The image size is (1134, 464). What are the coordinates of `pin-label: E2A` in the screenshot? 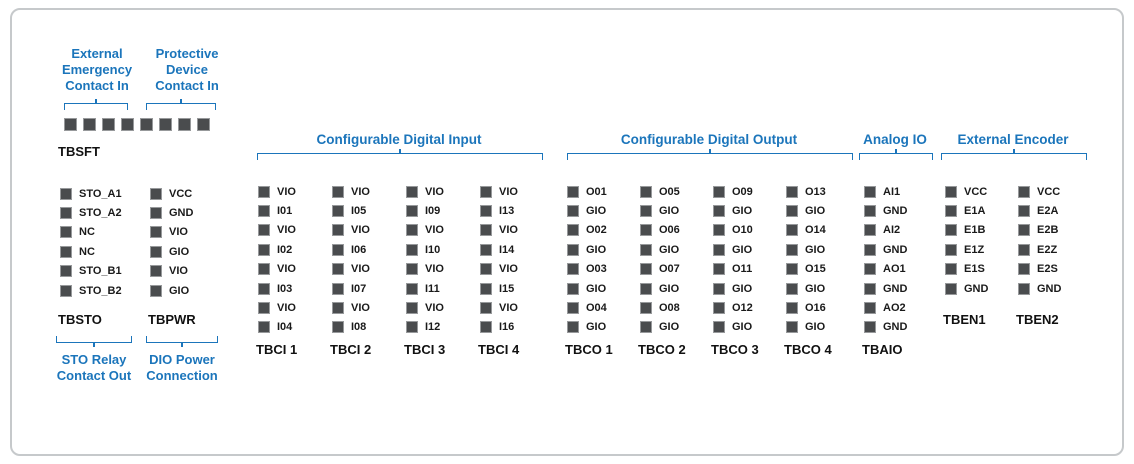 It's located at (1048, 211).